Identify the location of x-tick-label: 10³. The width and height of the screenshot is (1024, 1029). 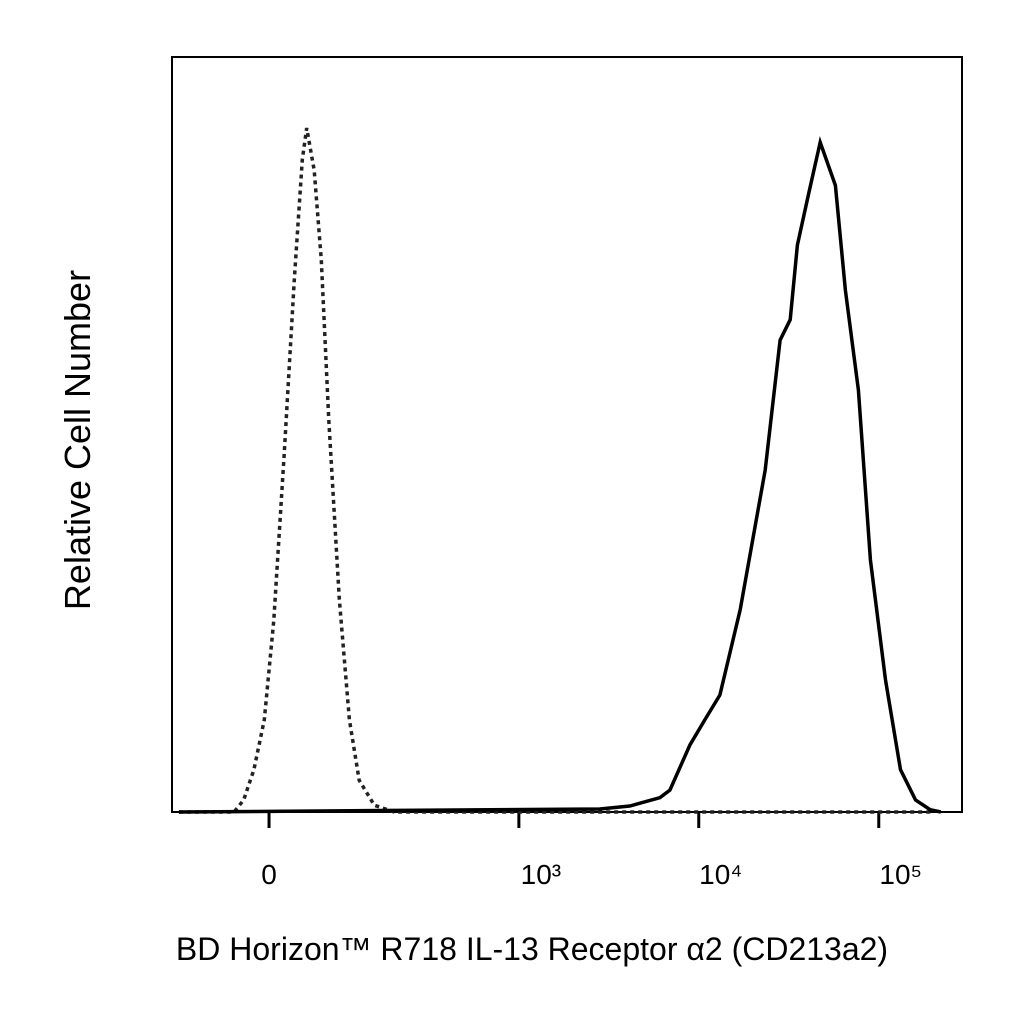
(541, 874).